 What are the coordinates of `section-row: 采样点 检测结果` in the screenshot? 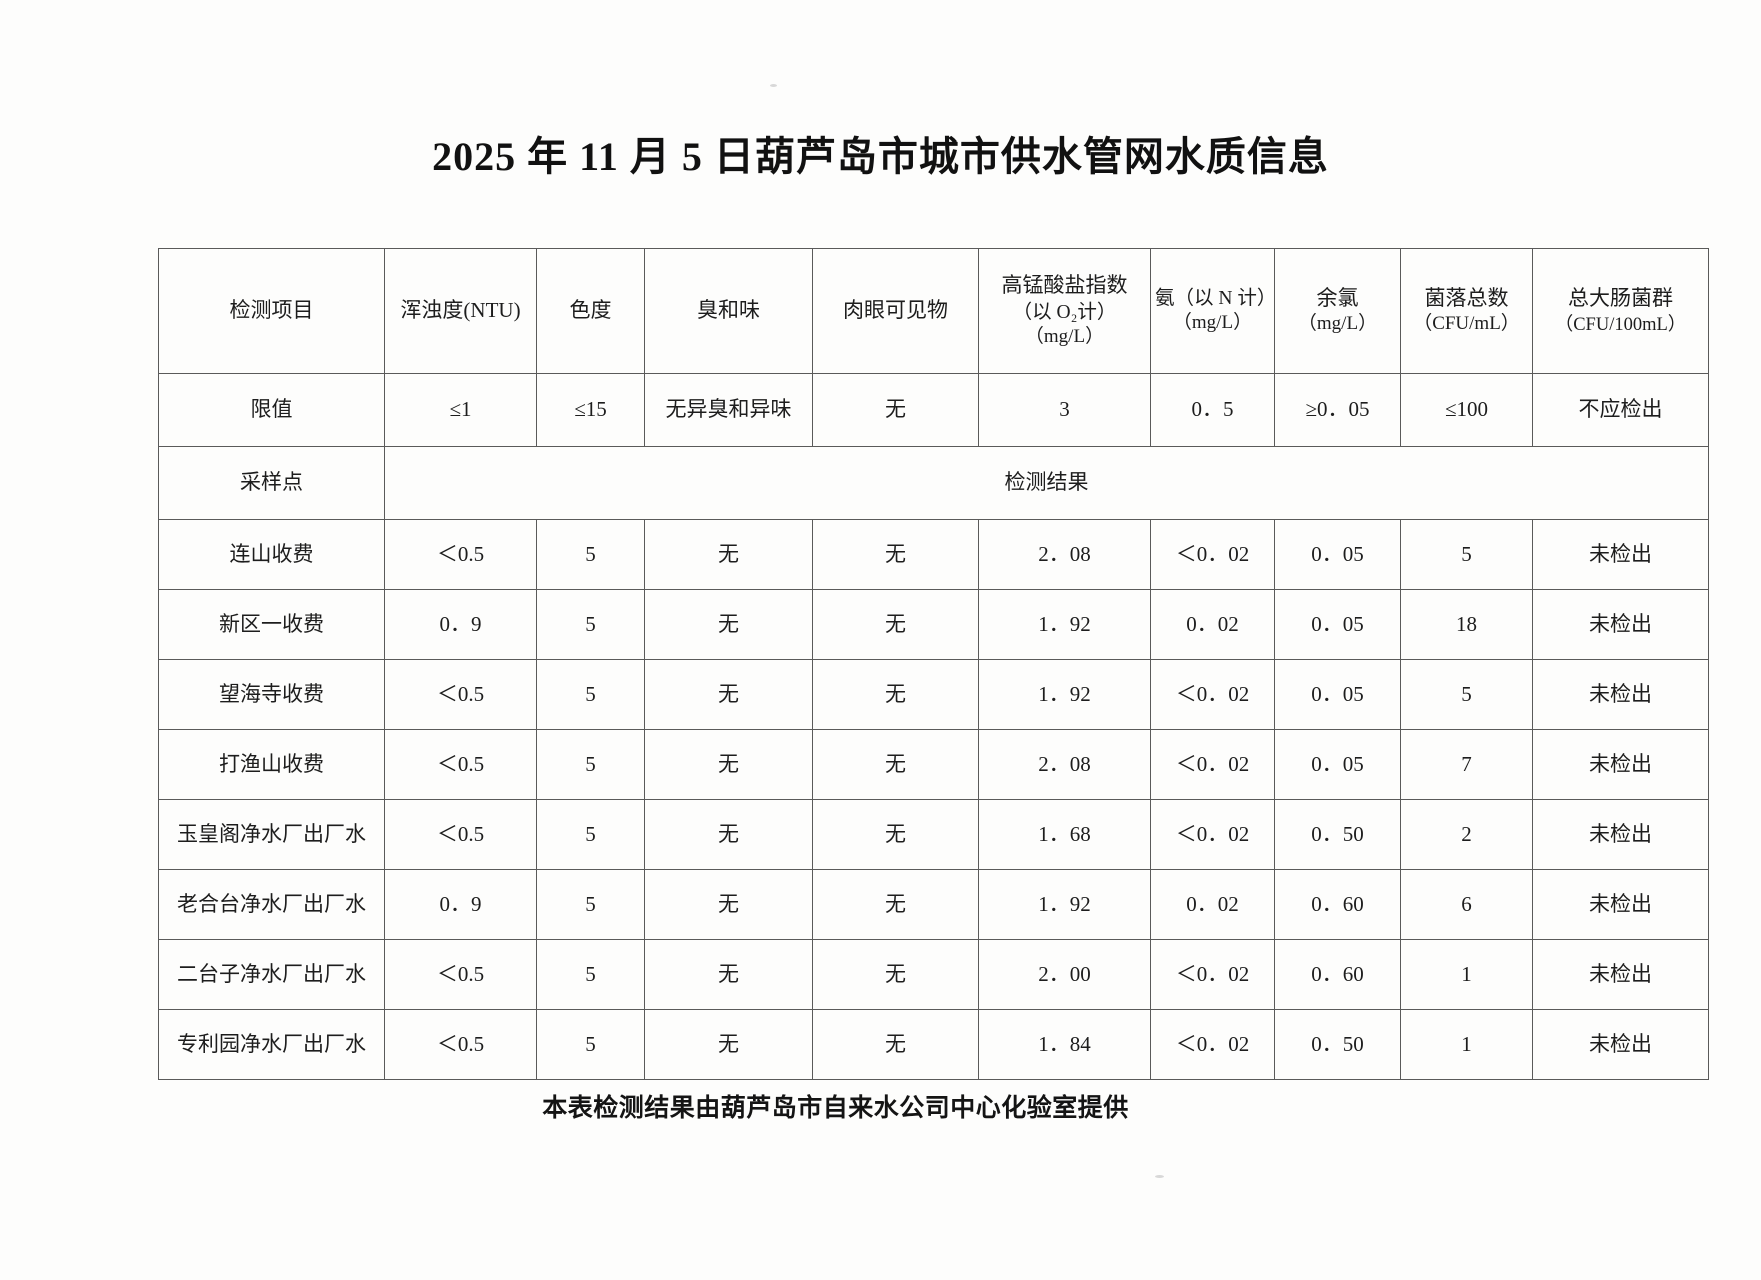 It's located at (933, 483).